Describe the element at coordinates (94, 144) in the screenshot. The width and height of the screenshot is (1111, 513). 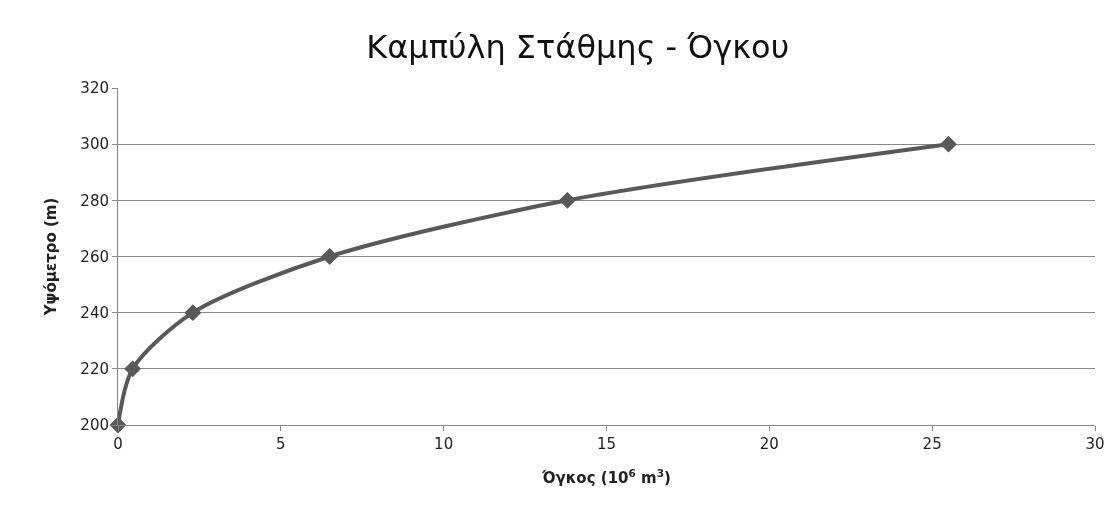
I see `y-tick-label: 300` at that location.